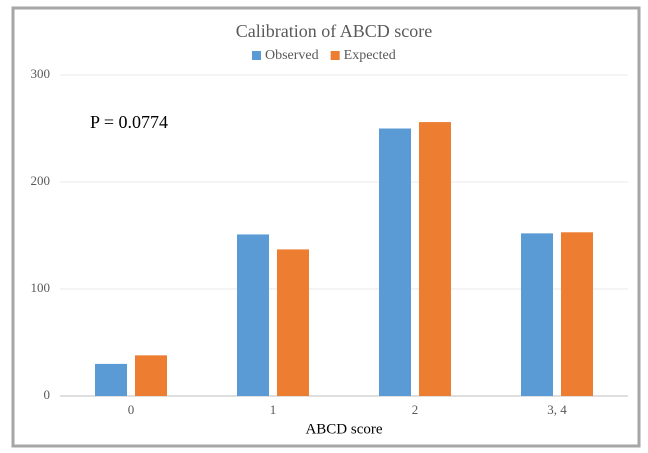 The height and width of the screenshot is (453, 648). Describe the element at coordinates (334, 31) in the screenshot. I see `chart-title: Calibration of ABCD score` at that location.